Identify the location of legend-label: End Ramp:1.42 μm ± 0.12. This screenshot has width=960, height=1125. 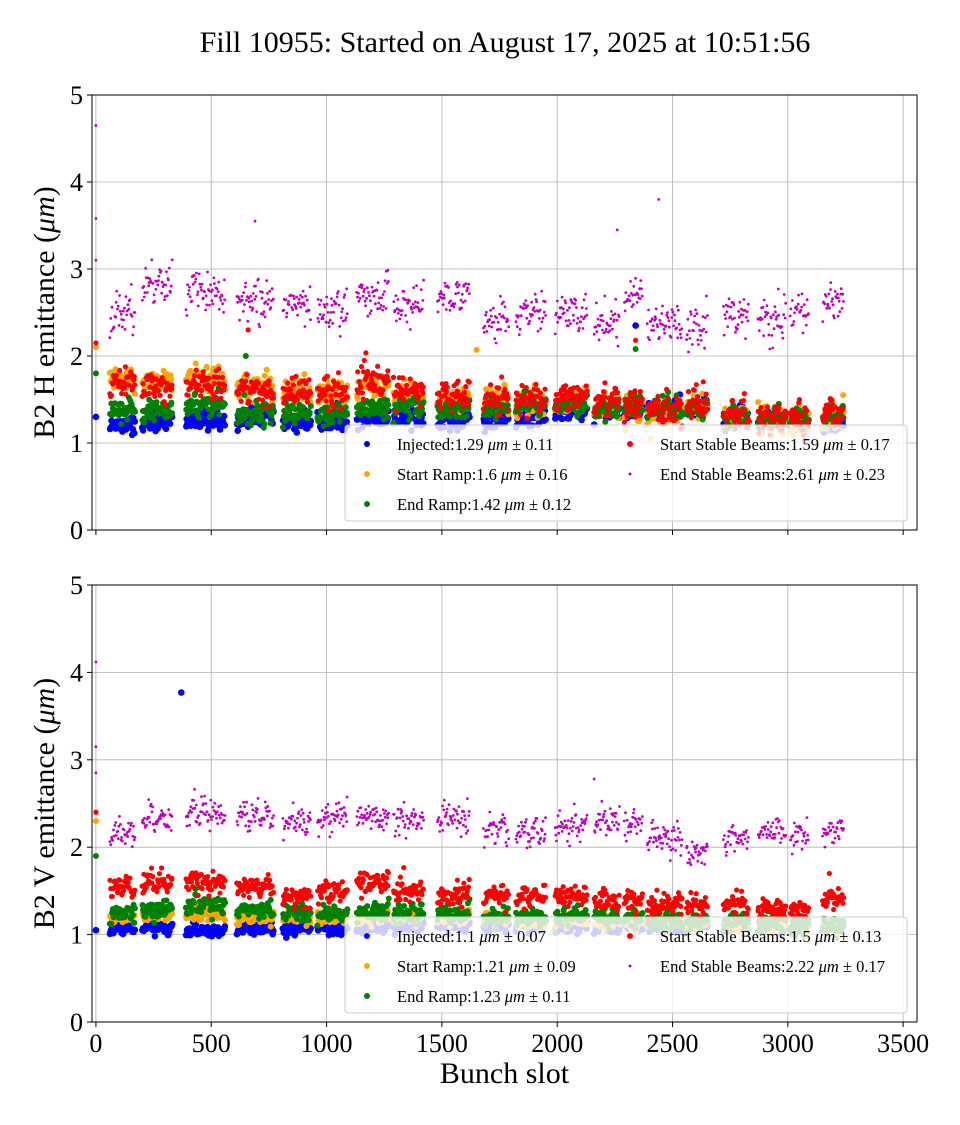
(484, 504).